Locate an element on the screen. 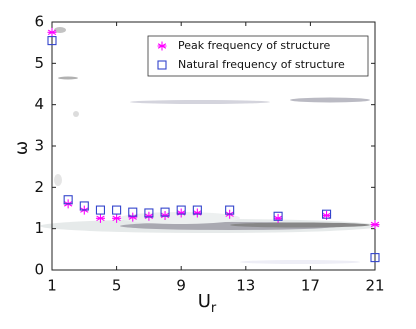 This screenshot has height=329, width=416. x-axis-label: Ur is located at coordinates (207, 303).